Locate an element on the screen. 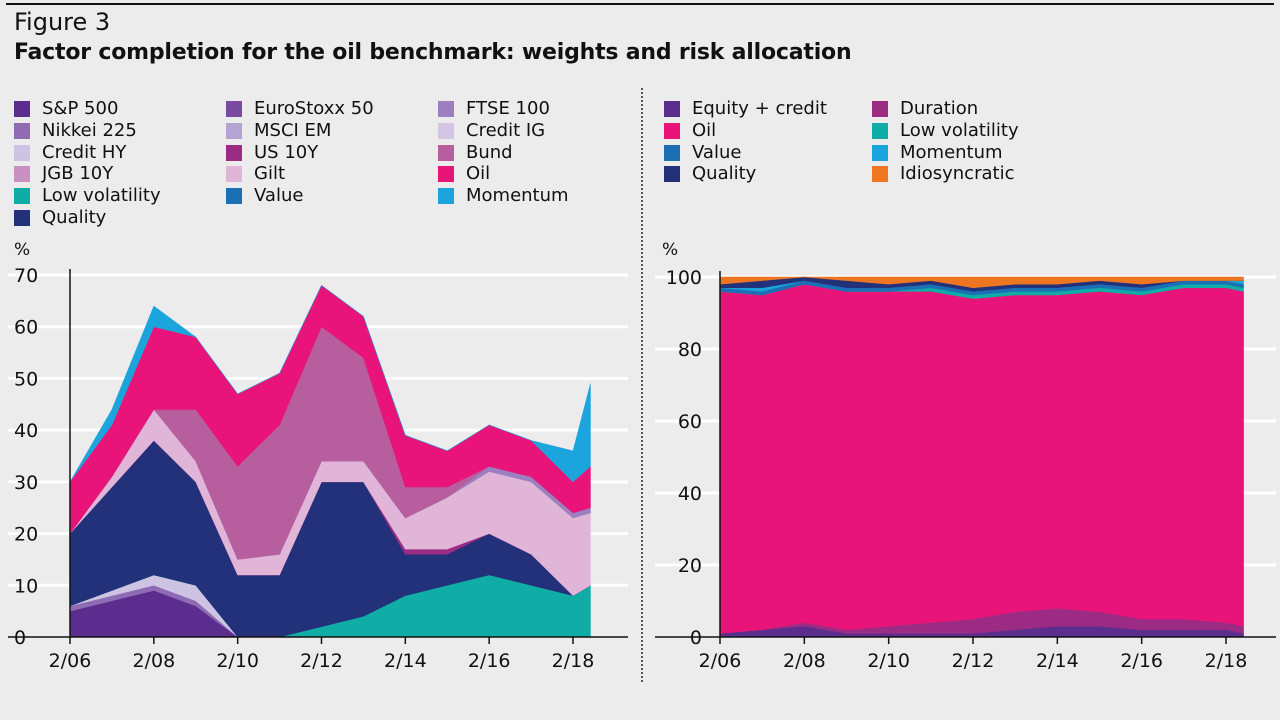  top-rule is located at coordinates (640, 4).